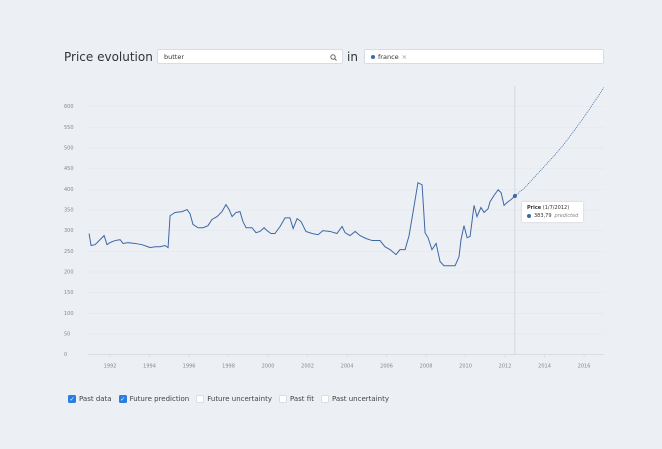  What do you see at coordinates (553, 212) in the screenshot?
I see `tooltip: Price (1/7/2012) 383,79 predicted` at bounding box center [553, 212].